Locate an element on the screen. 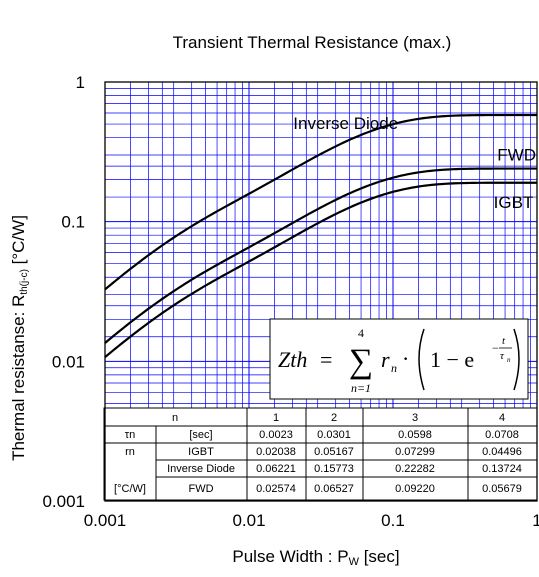 This screenshot has width=539, height=577. formula-r-sub: n is located at coordinates (394, 368).